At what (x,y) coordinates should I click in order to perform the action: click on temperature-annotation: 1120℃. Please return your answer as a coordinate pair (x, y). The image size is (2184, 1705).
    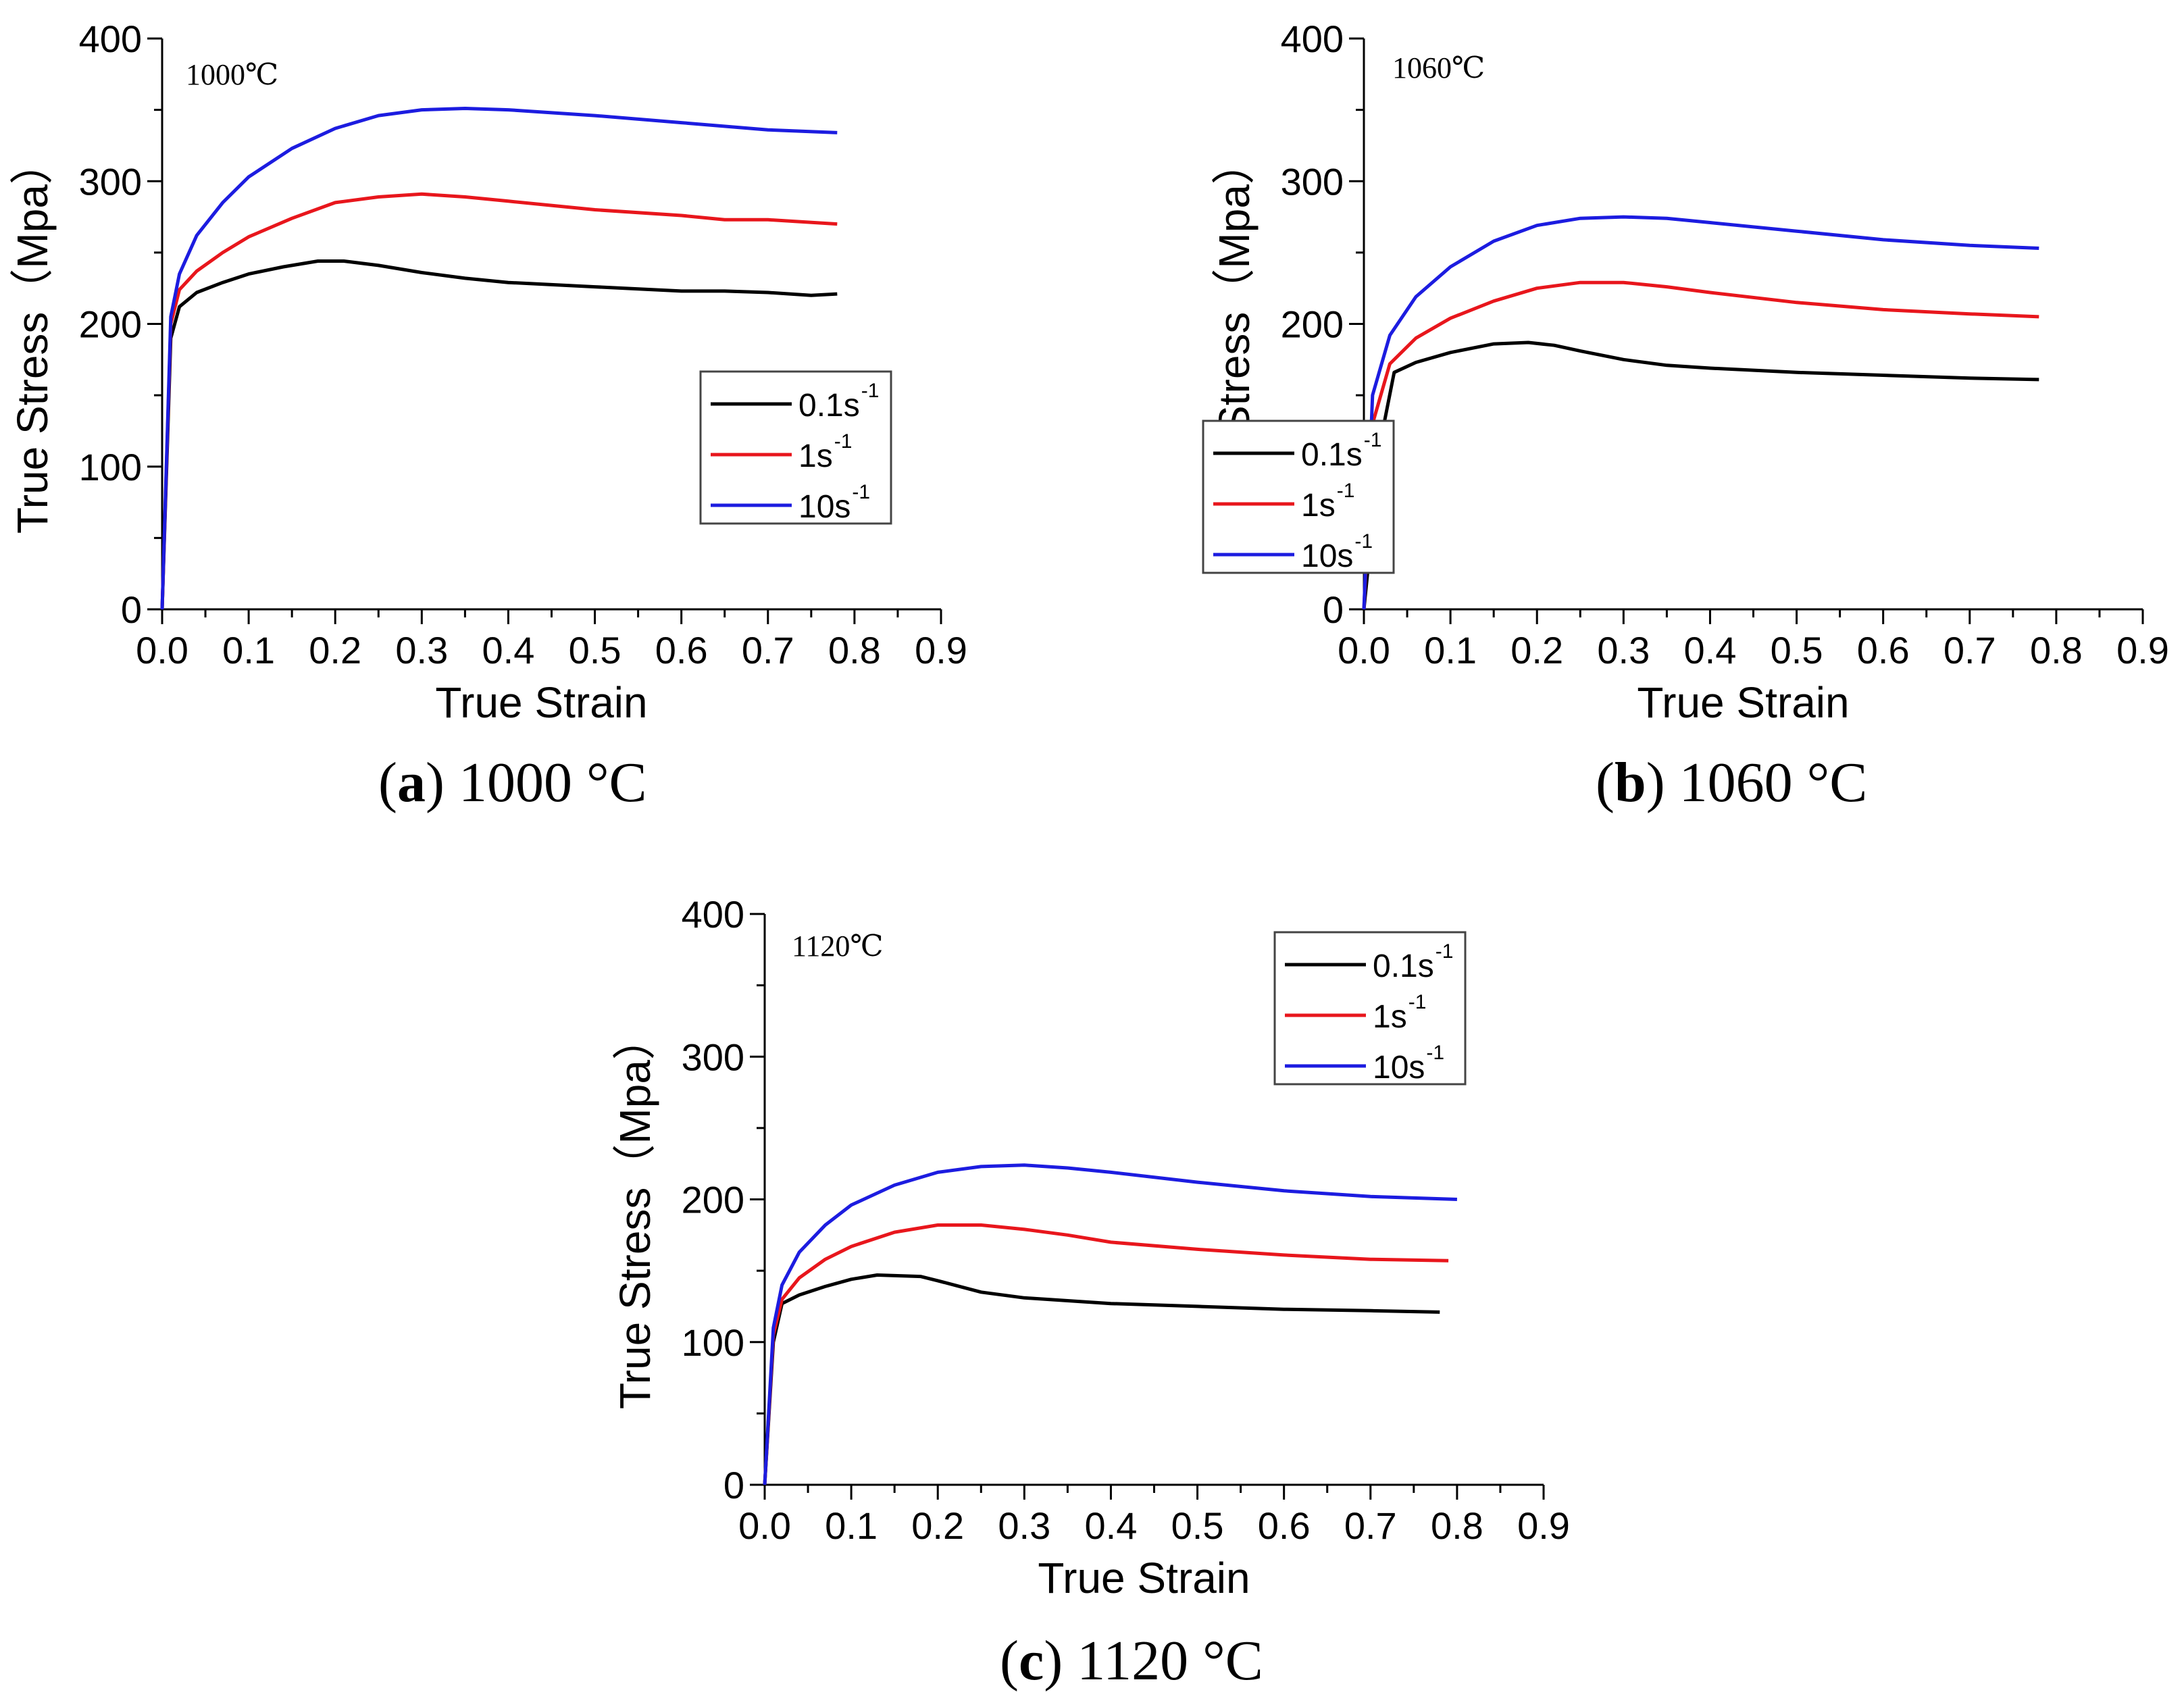
    Looking at the image, I should click on (838, 947).